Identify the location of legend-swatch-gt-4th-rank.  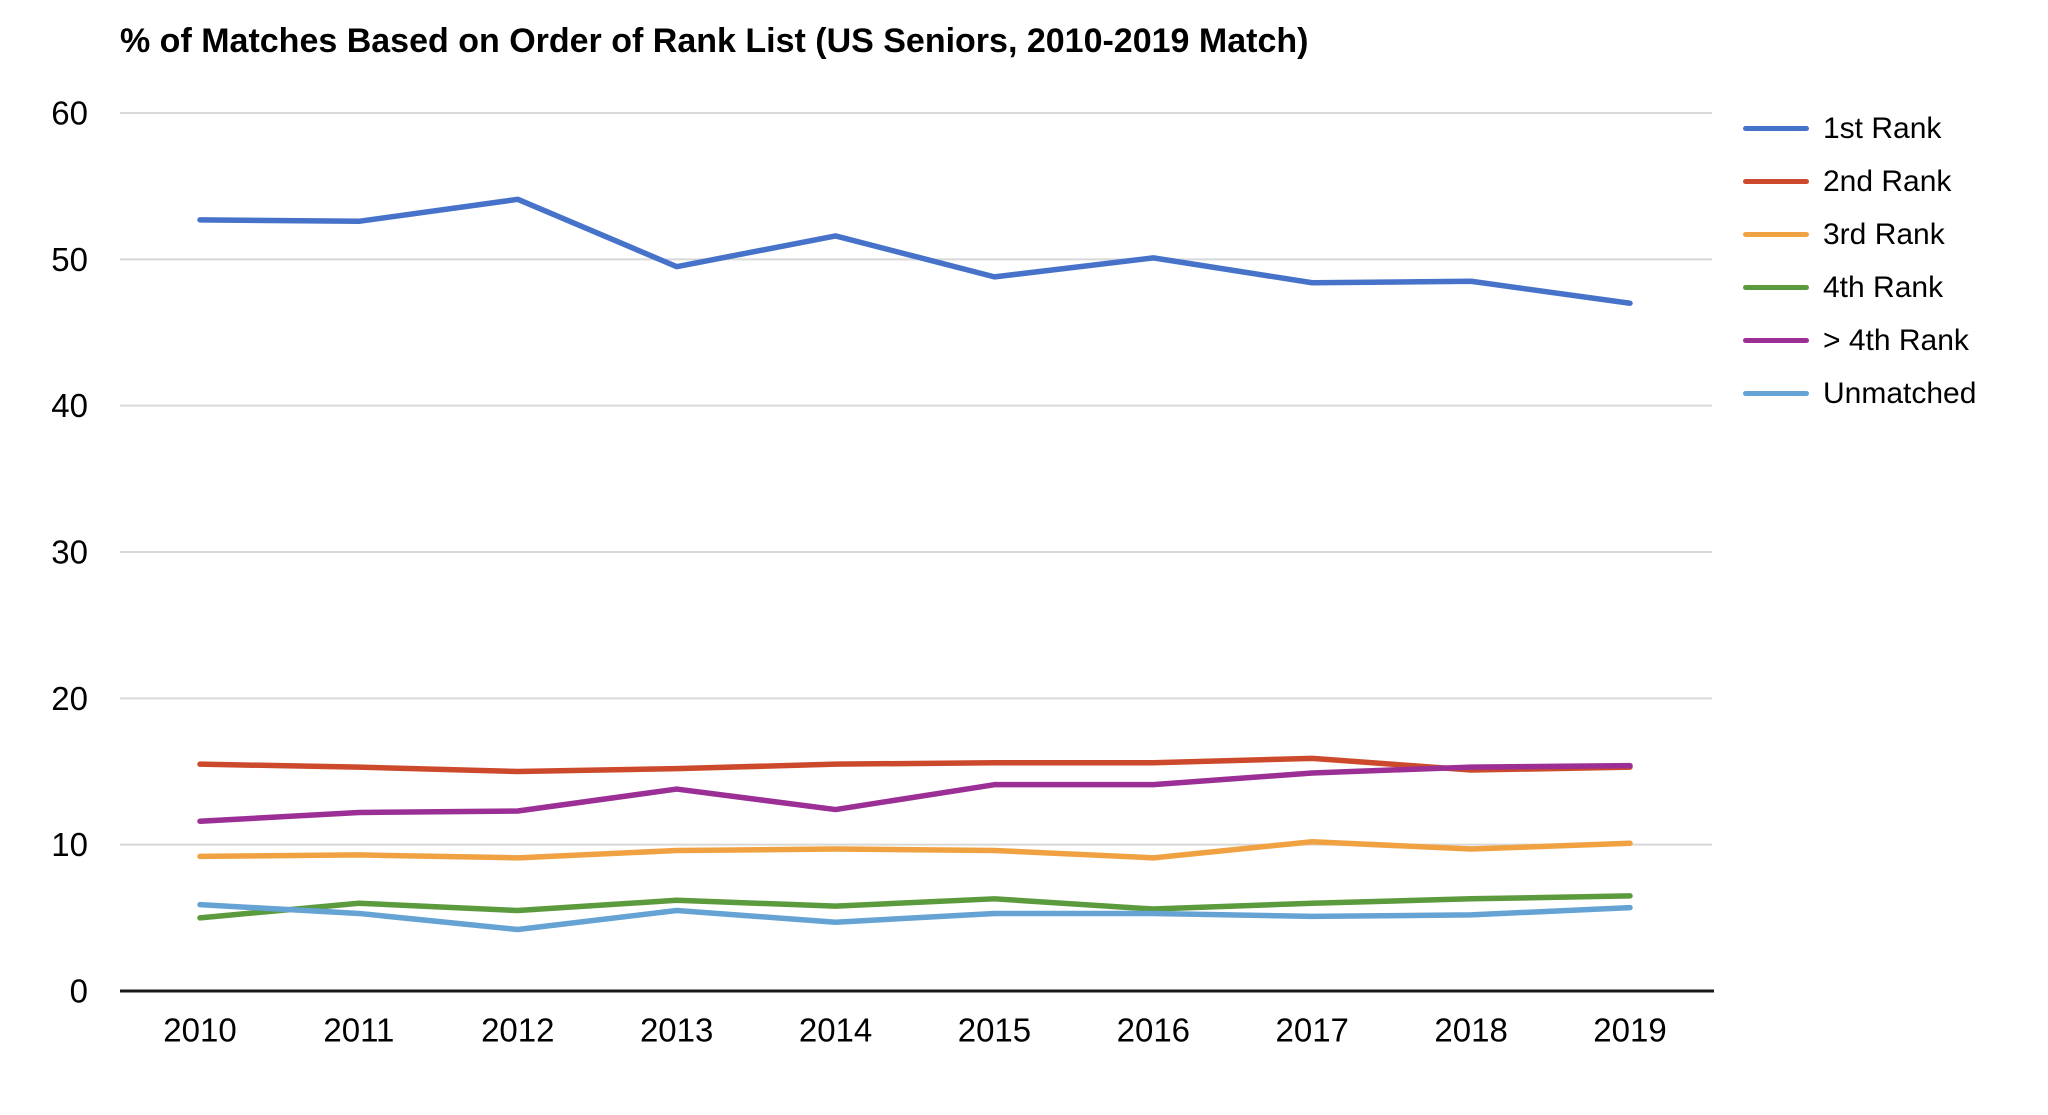
(1776, 340).